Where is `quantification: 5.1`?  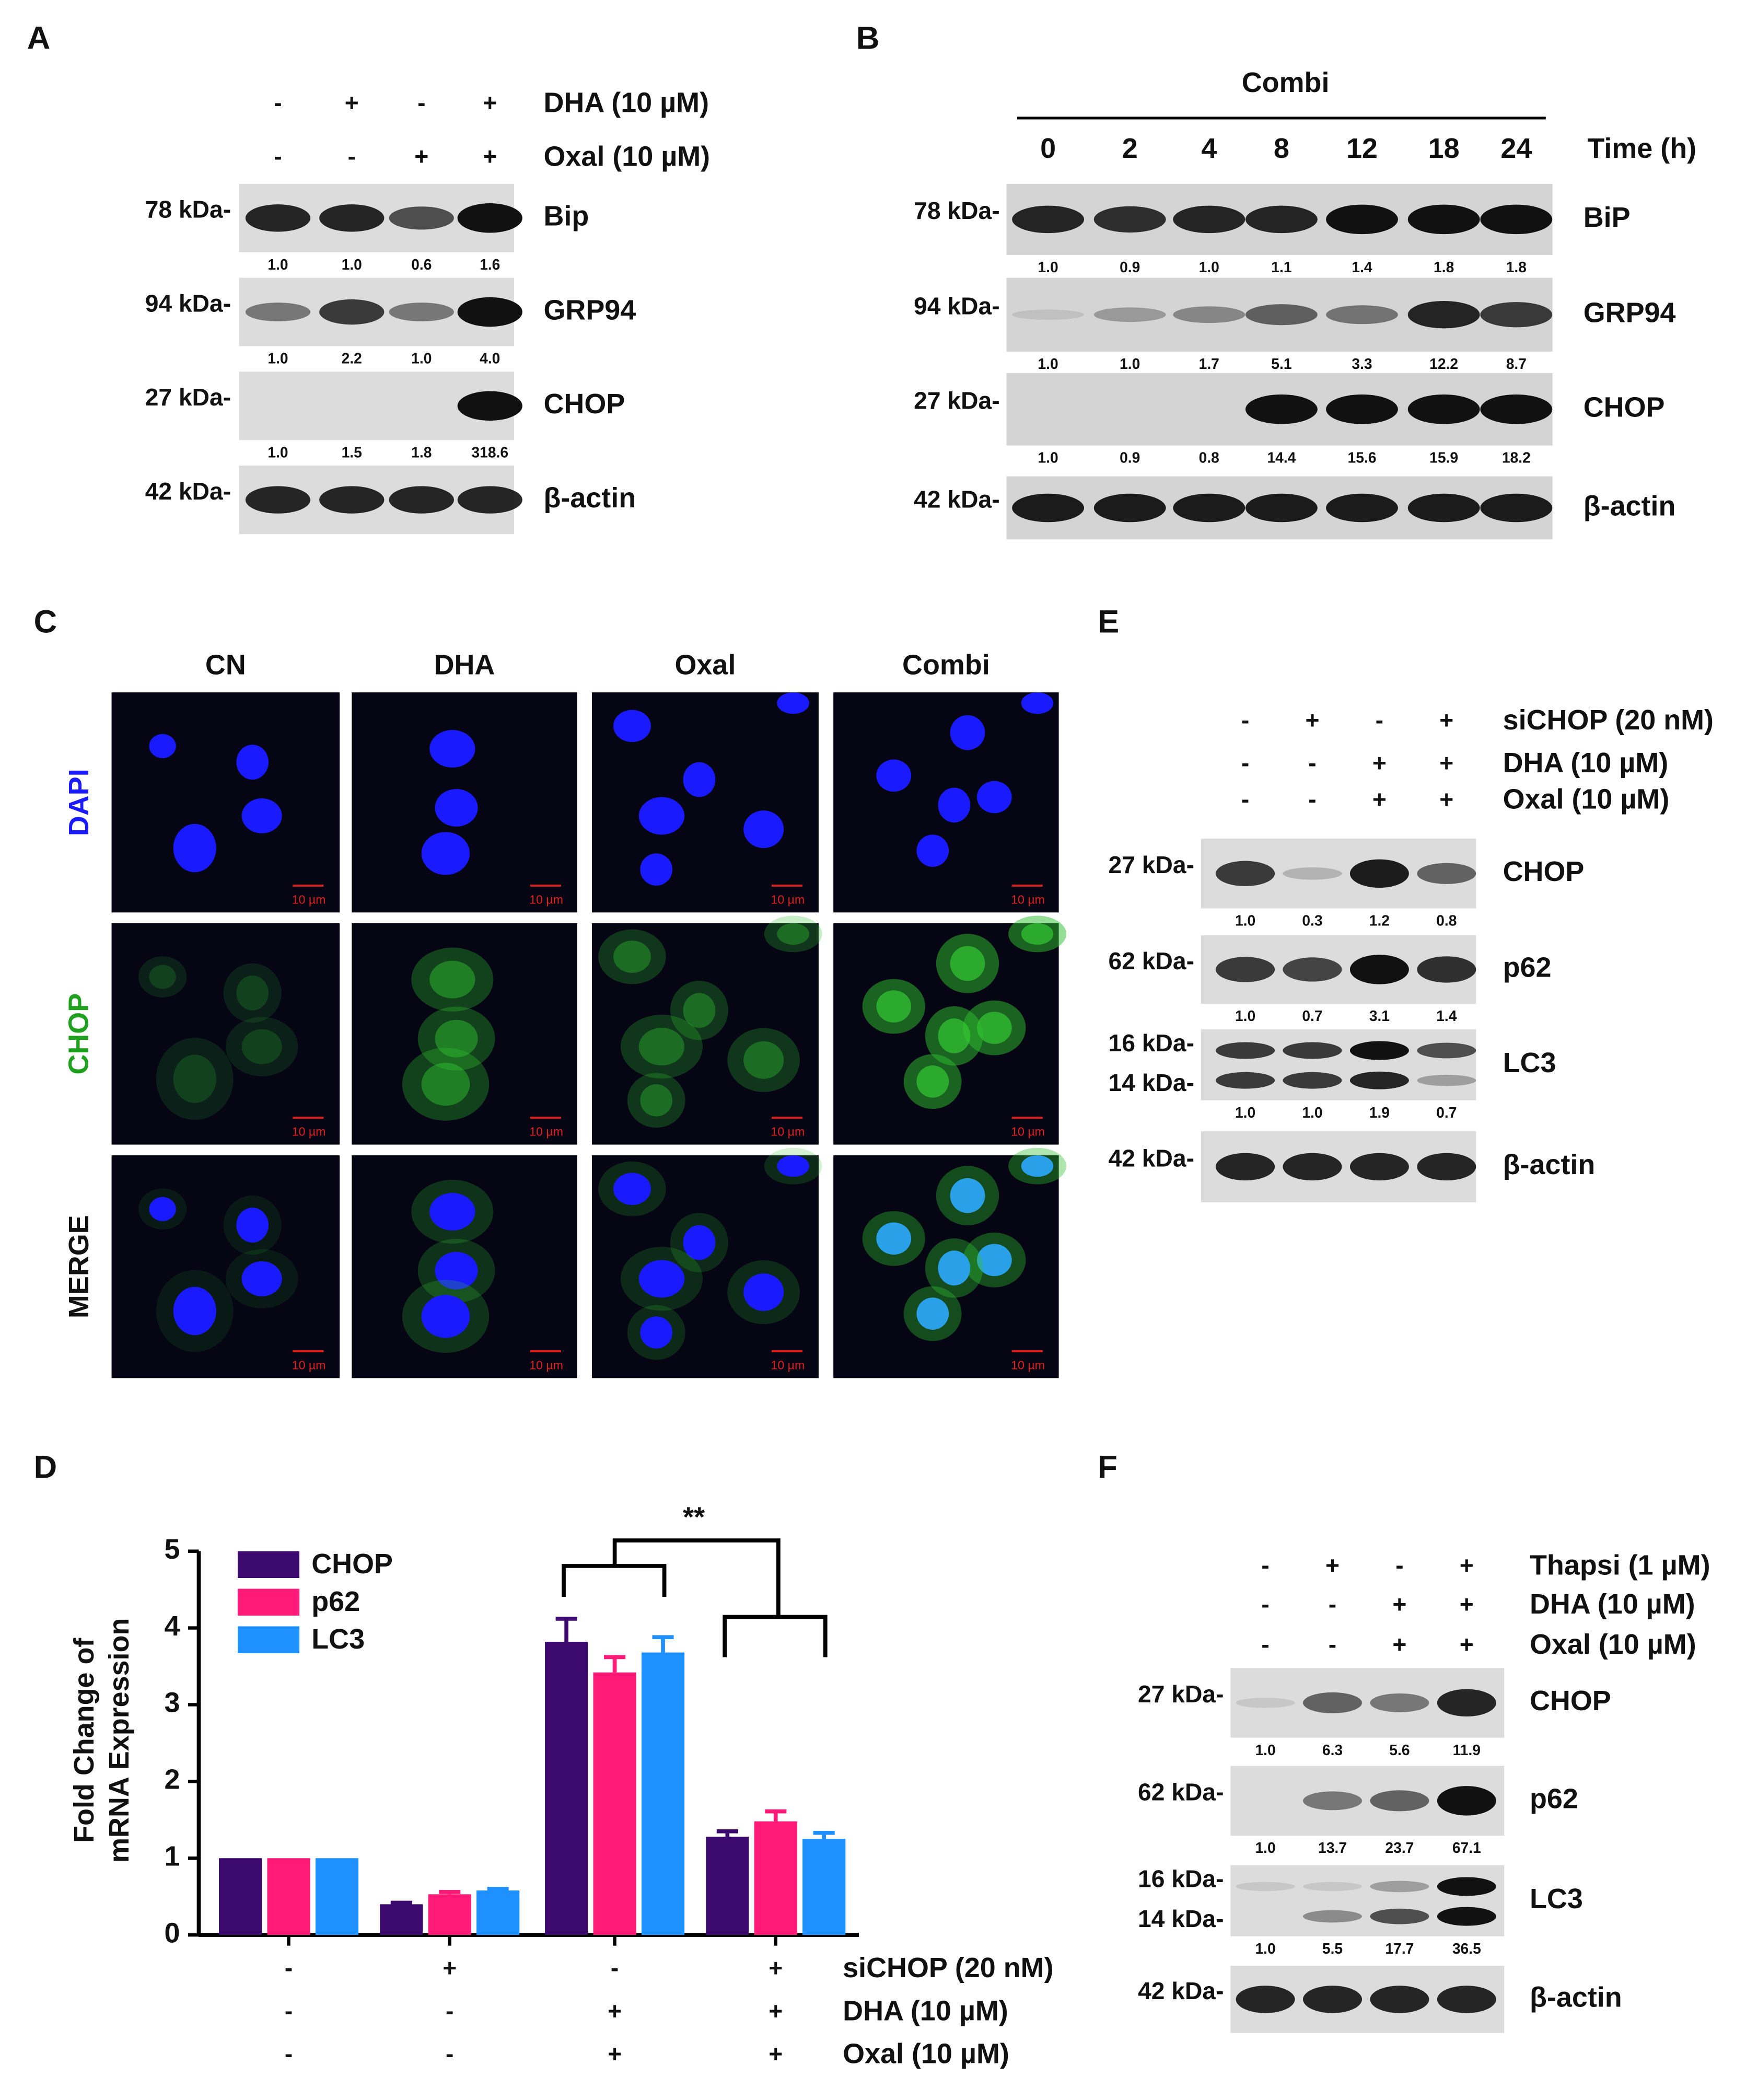
quantification: 5.1 is located at coordinates (1281, 363).